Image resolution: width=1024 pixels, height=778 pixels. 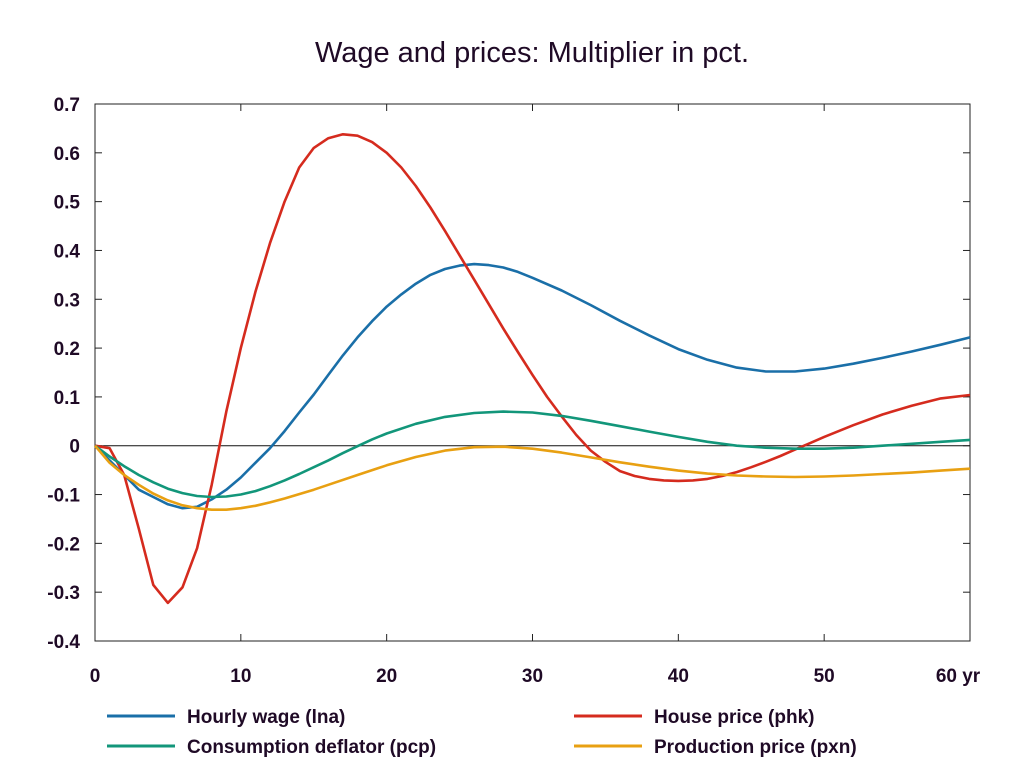 What do you see at coordinates (240, 676) in the screenshot?
I see `x-tick-label: 10` at bounding box center [240, 676].